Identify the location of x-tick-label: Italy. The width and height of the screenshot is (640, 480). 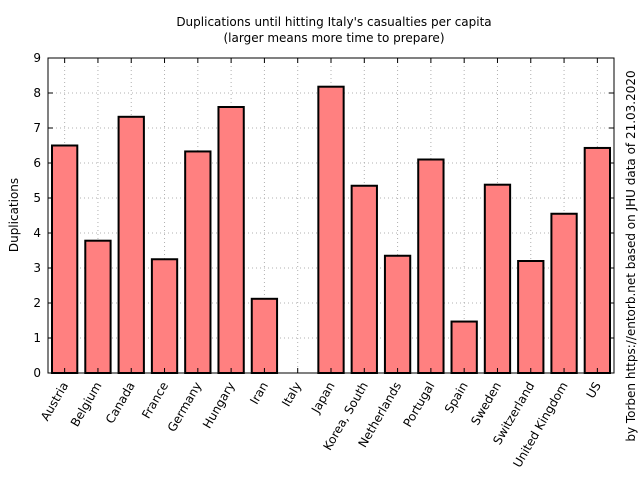
(291, 395).